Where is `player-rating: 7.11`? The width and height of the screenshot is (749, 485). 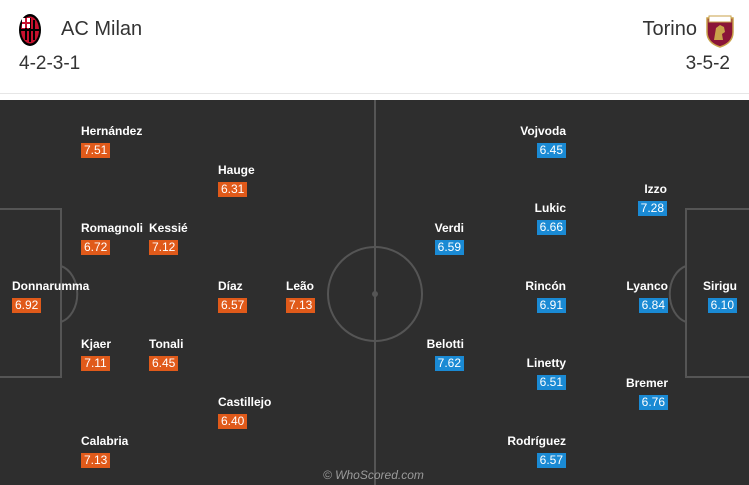 player-rating: 7.11 is located at coordinates (95, 363).